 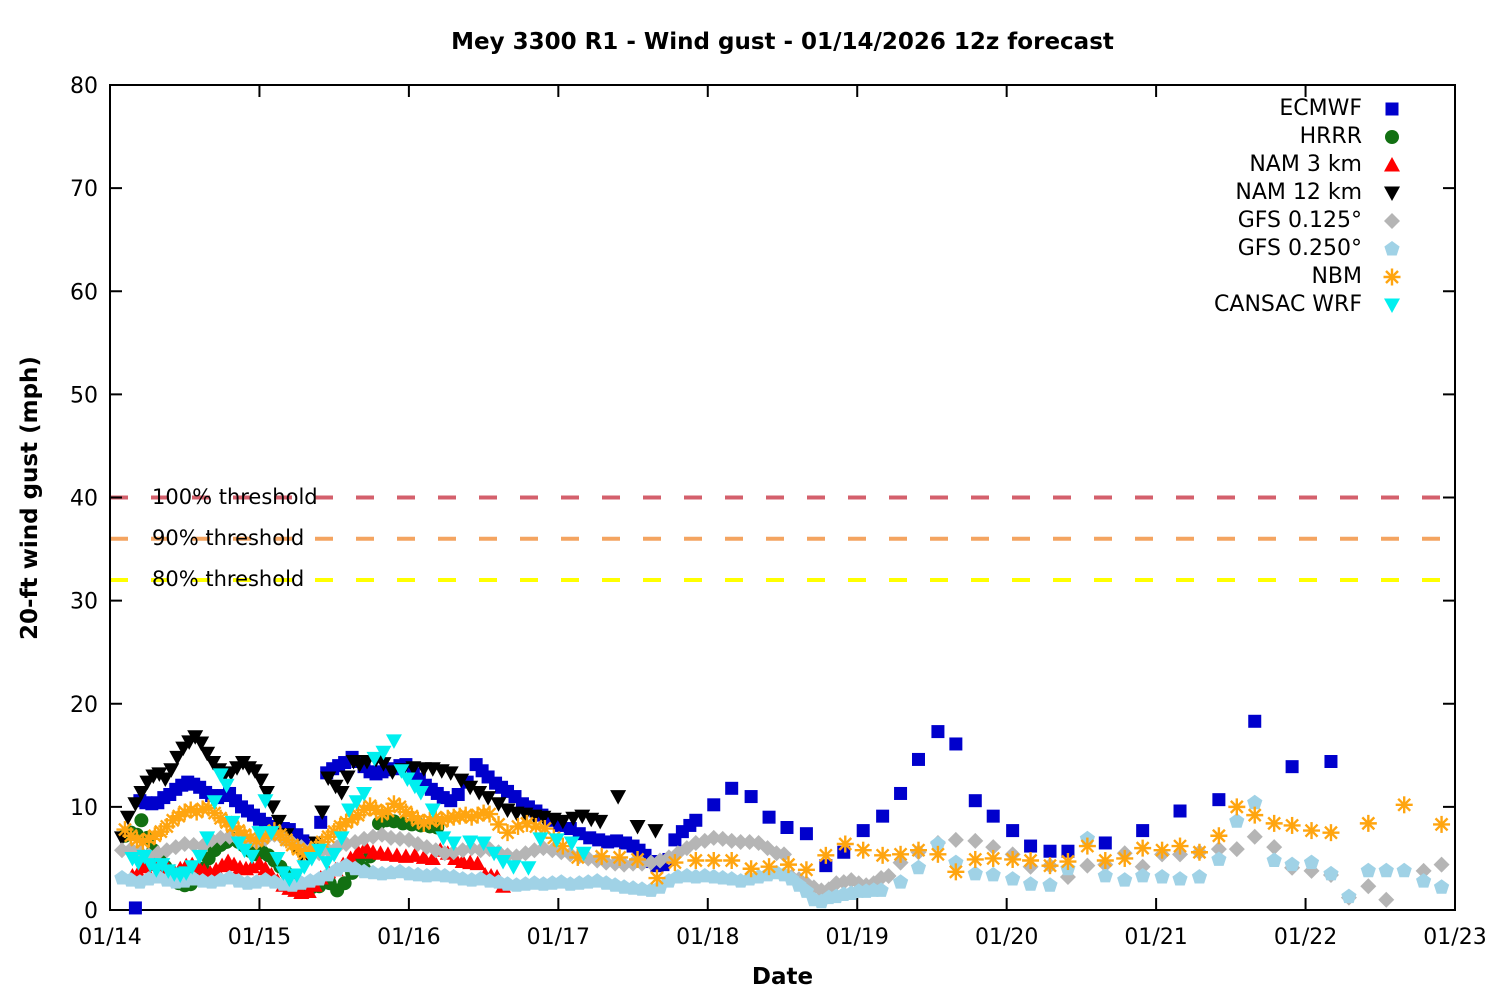 I want to click on legend-item-nam12km: NAM 12 km, so click(x=1313, y=193).